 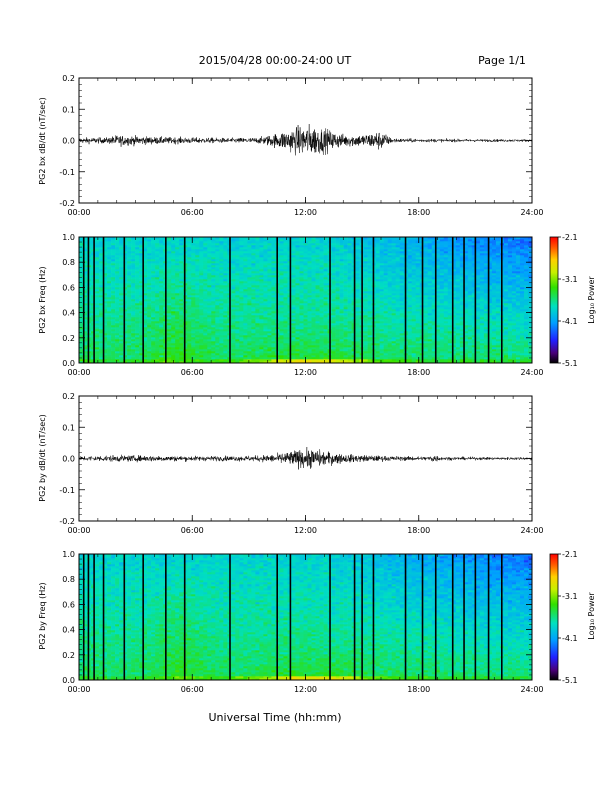 What do you see at coordinates (42, 299) in the screenshot?
I see `ylabel-bx-spectrogram: PG2 bx Freq (Hz)` at bounding box center [42, 299].